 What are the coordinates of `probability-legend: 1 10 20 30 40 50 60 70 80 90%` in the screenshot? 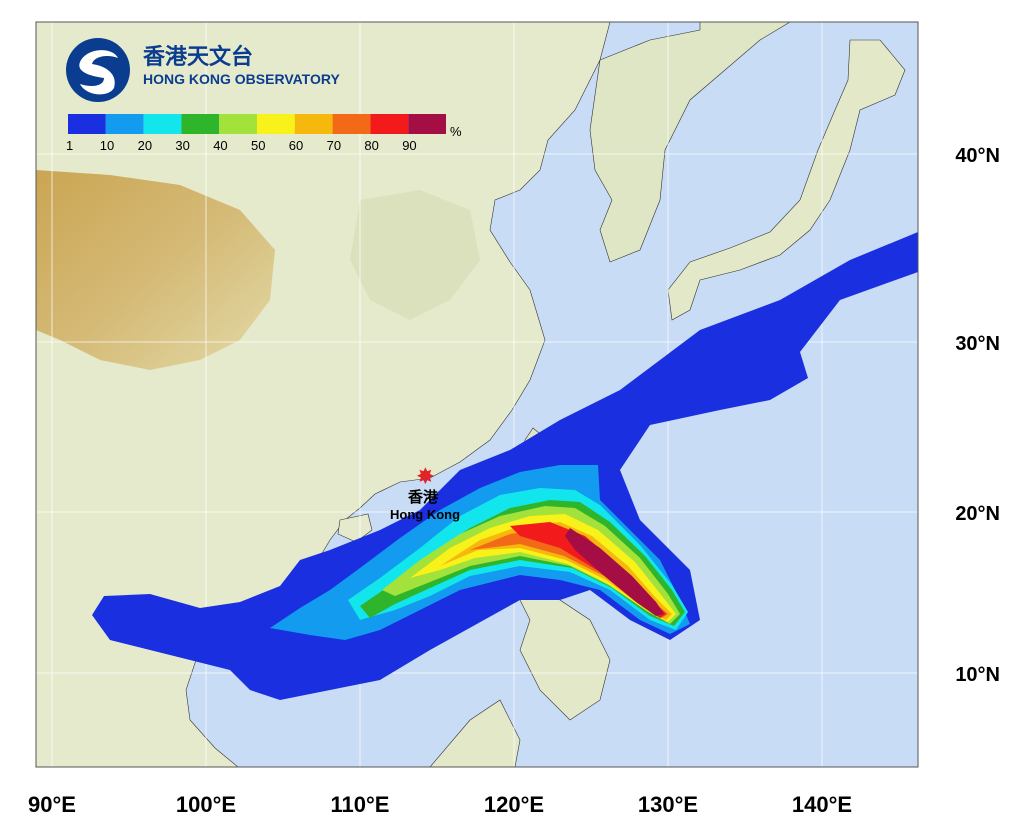 It's located at (264, 133).